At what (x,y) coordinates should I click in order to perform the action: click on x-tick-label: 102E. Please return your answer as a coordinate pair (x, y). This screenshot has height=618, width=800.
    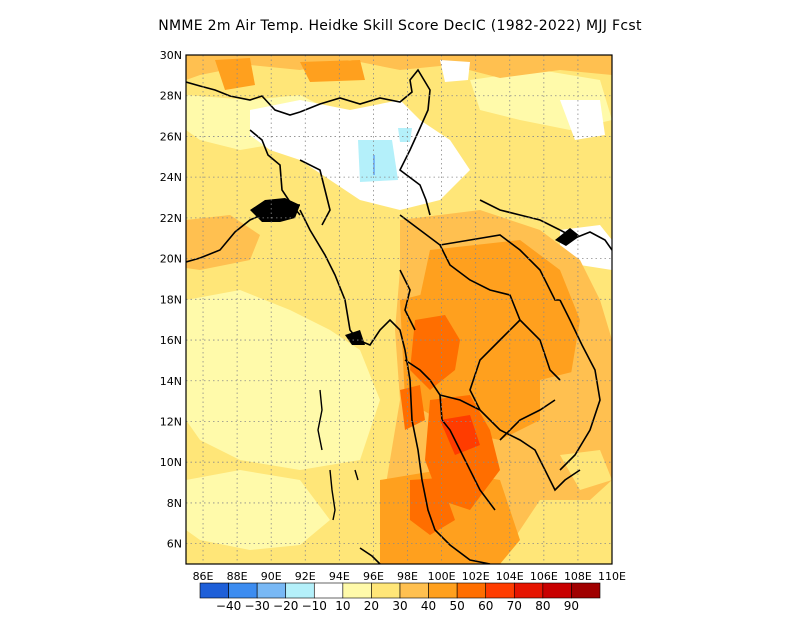
    Looking at the image, I should click on (476, 576).